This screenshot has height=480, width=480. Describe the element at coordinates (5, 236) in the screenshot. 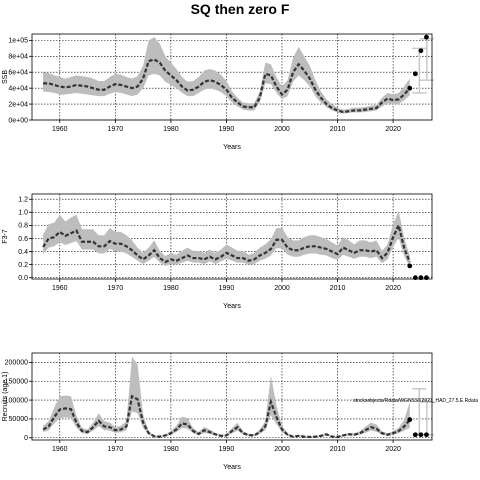

I see `panel-f-y-axis-label: F3-7` at that location.